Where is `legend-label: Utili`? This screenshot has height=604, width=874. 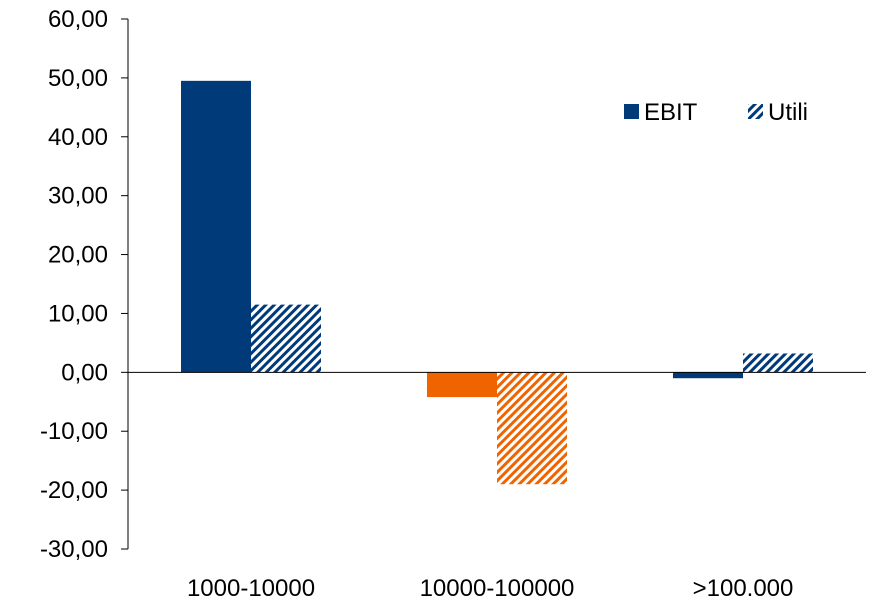
legend-label: Utili is located at coordinates (788, 112).